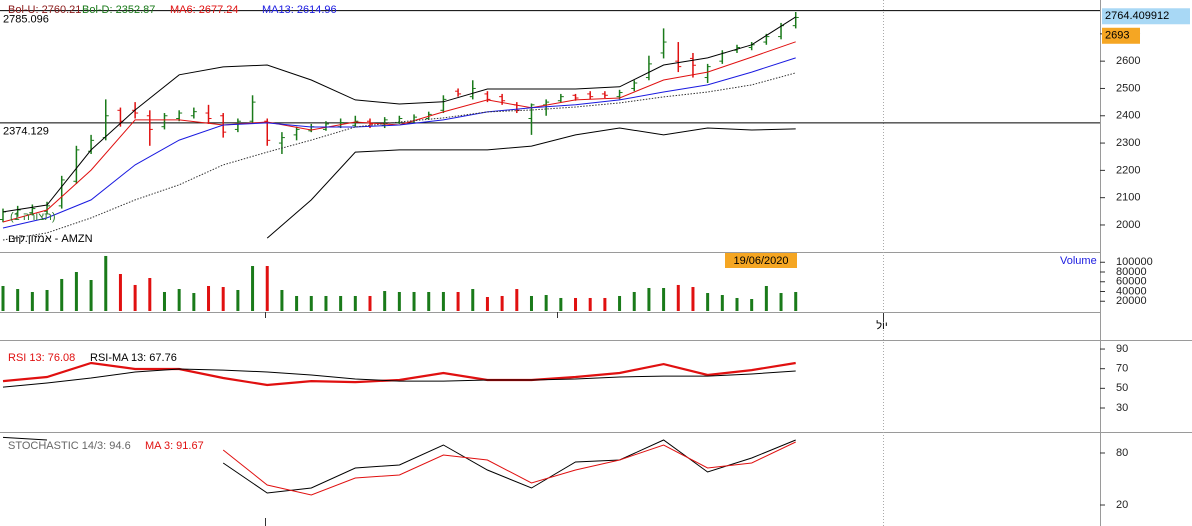 The width and height of the screenshot is (1192, 526). Describe the element at coordinates (41, 358) in the screenshot. I see `legend-entry: RSI 13: 76.08` at that location.